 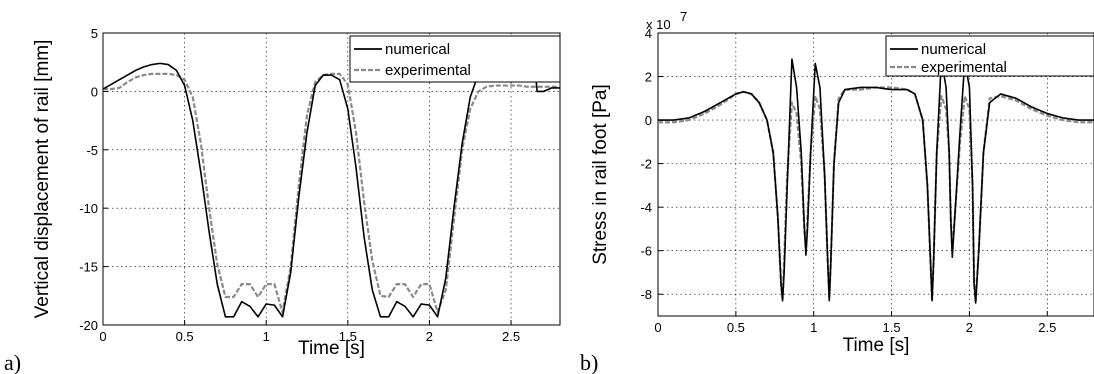 What do you see at coordinates (94, 33) in the screenshot?
I see `y-tick-label: 5` at bounding box center [94, 33].